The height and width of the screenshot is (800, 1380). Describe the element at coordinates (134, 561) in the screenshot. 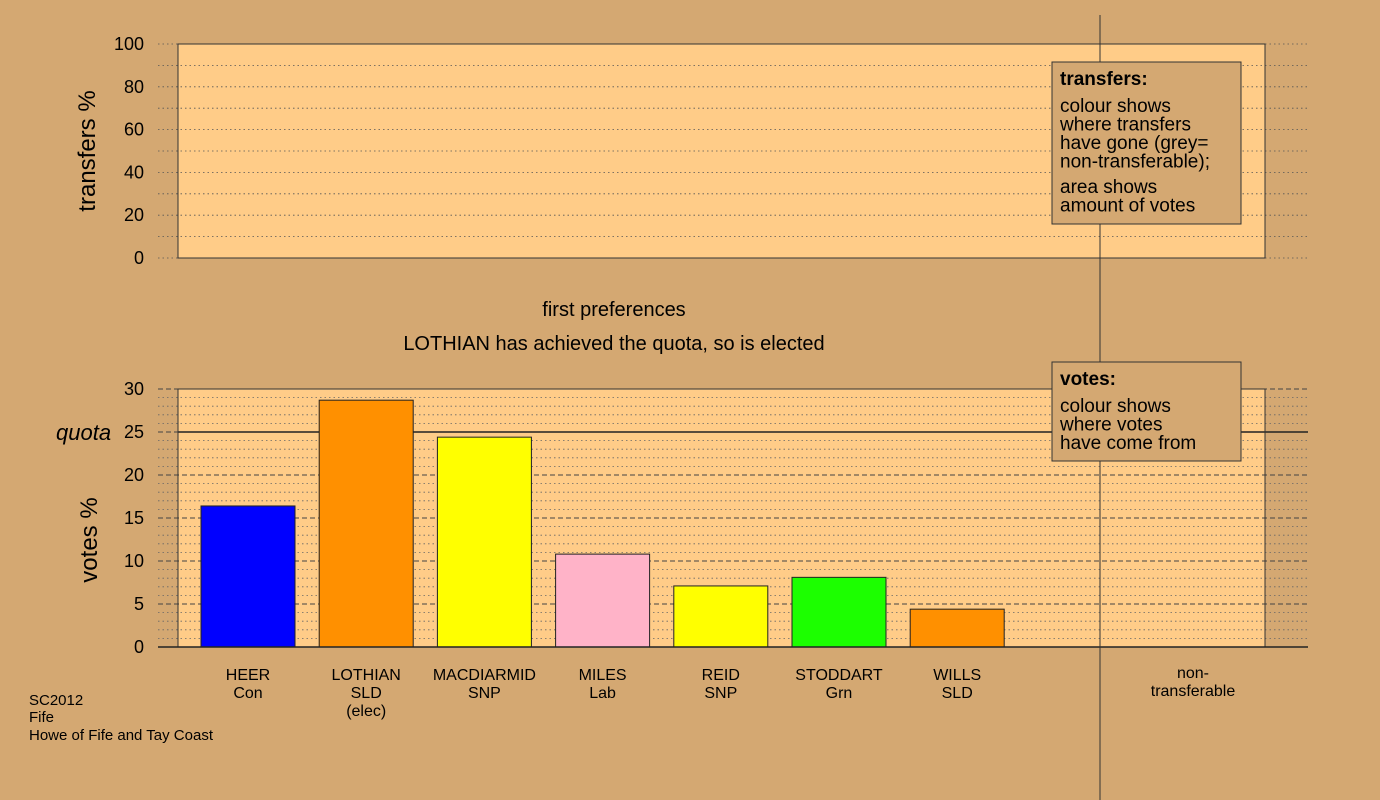

I see `votes-y-tick-label: 10` at that location.